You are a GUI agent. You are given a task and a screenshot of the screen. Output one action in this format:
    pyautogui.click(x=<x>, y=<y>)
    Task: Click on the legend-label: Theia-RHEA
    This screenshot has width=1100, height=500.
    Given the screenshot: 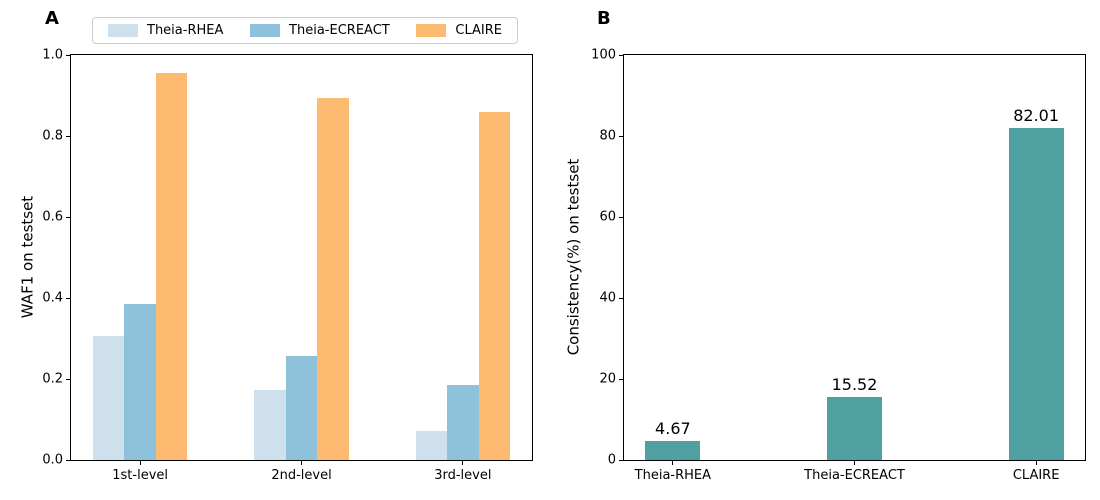 What is the action you would take?
    pyautogui.click(x=185, y=30)
    